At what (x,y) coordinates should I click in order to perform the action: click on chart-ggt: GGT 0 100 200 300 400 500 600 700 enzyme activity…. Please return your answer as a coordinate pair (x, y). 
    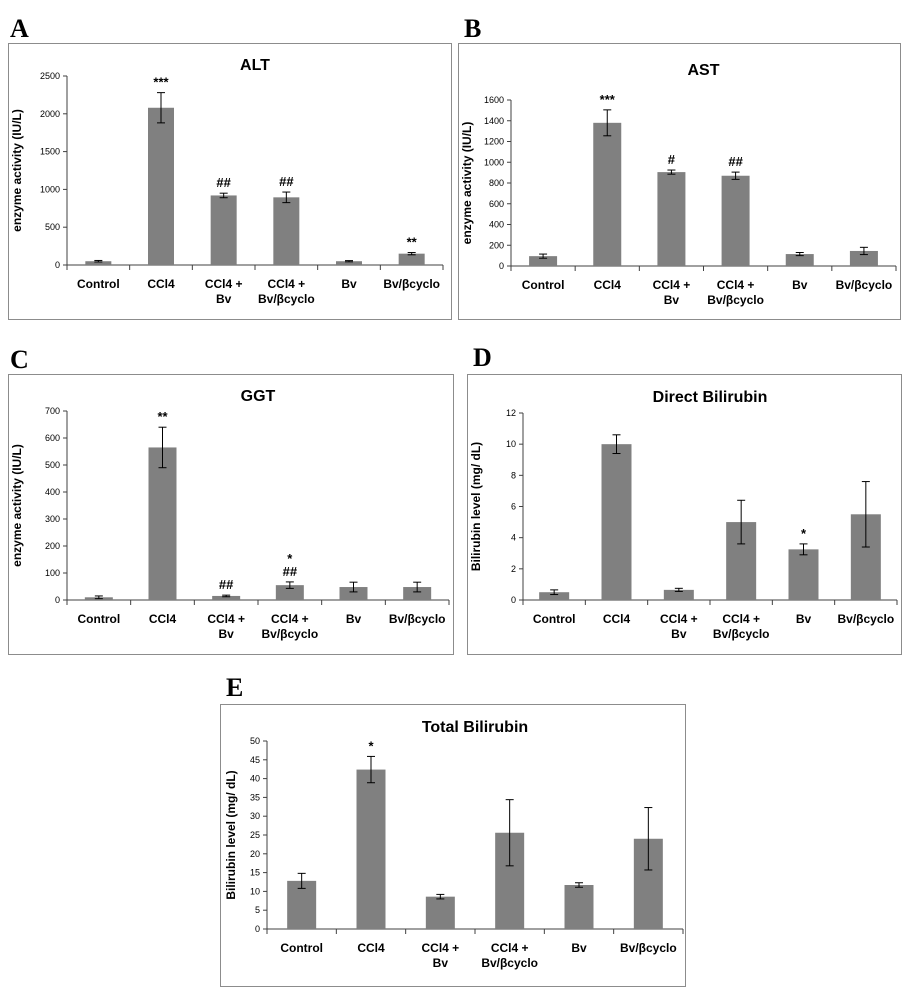
    Looking at the image, I should click on (231, 514).